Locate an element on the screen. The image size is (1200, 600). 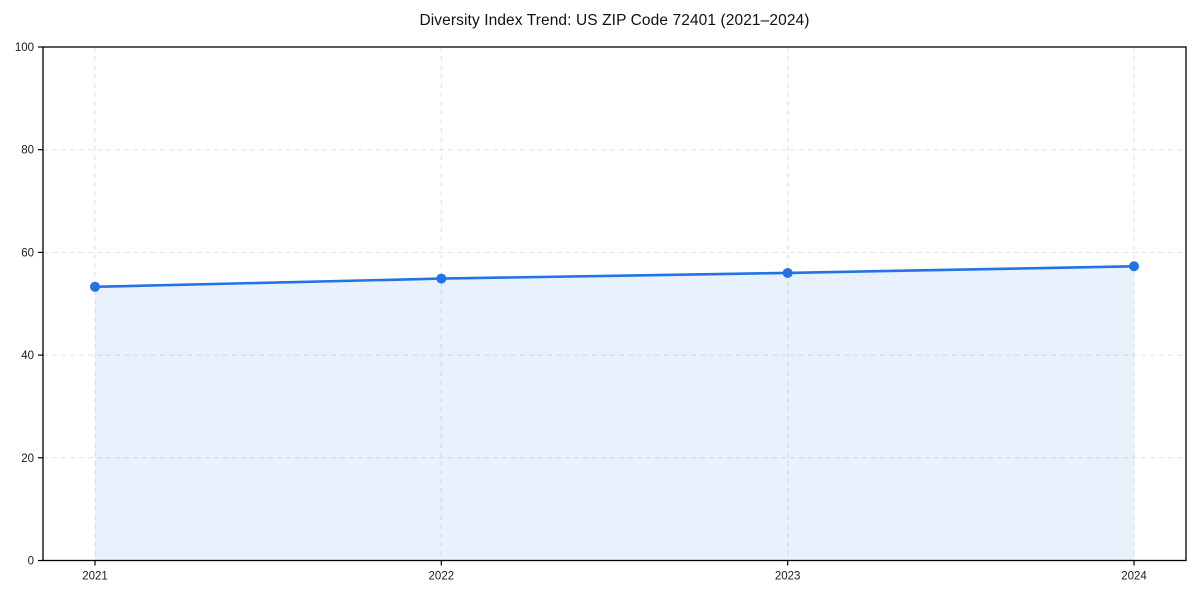
x-tick-label: 2024 is located at coordinates (1134, 577).